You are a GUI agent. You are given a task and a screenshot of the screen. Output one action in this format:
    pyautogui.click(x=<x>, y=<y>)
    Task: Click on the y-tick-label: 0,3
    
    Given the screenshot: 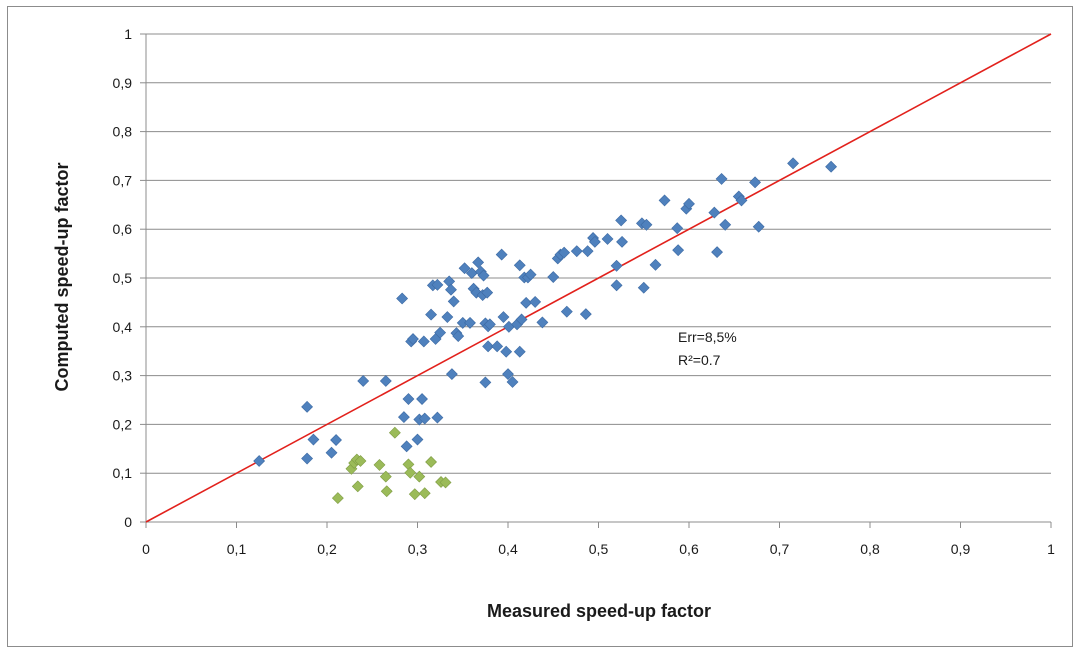 What is the action you would take?
    pyautogui.click(x=123, y=376)
    